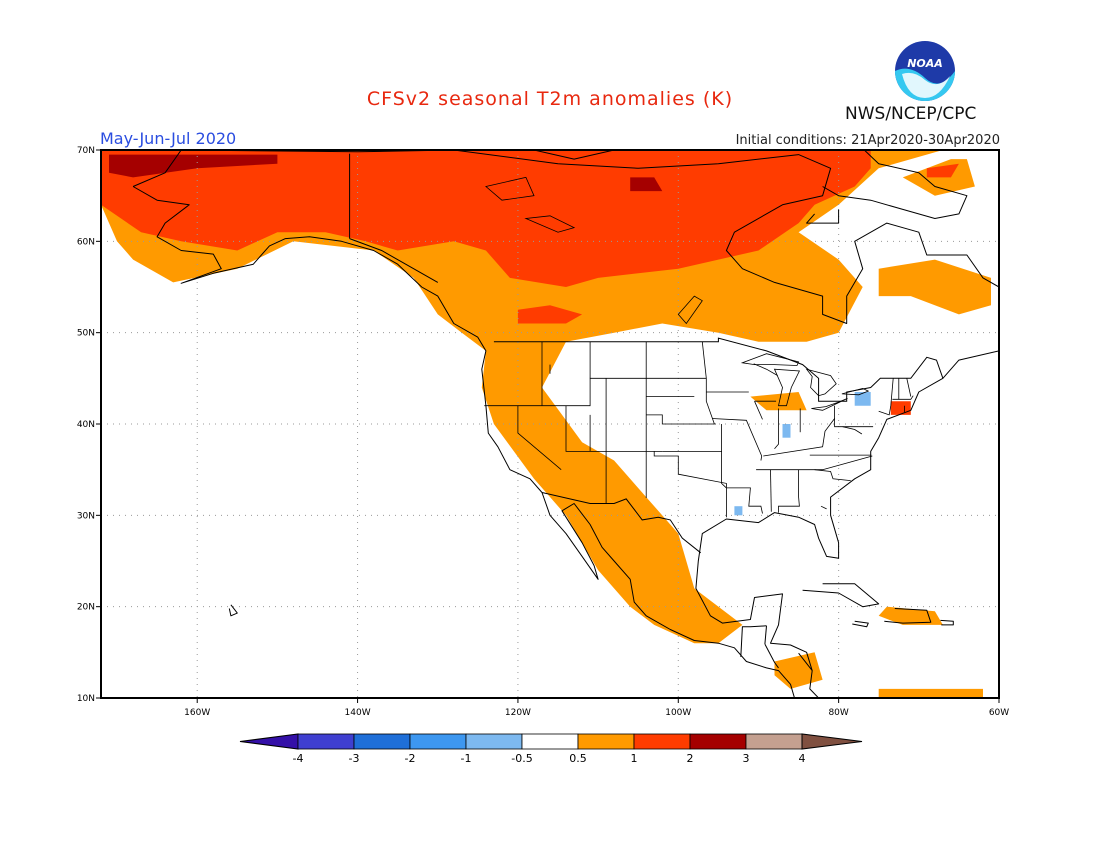 The height and width of the screenshot is (850, 1100). Describe the element at coordinates (466, 758) in the screenshot. I see `colorbar-label: -1` at that location.